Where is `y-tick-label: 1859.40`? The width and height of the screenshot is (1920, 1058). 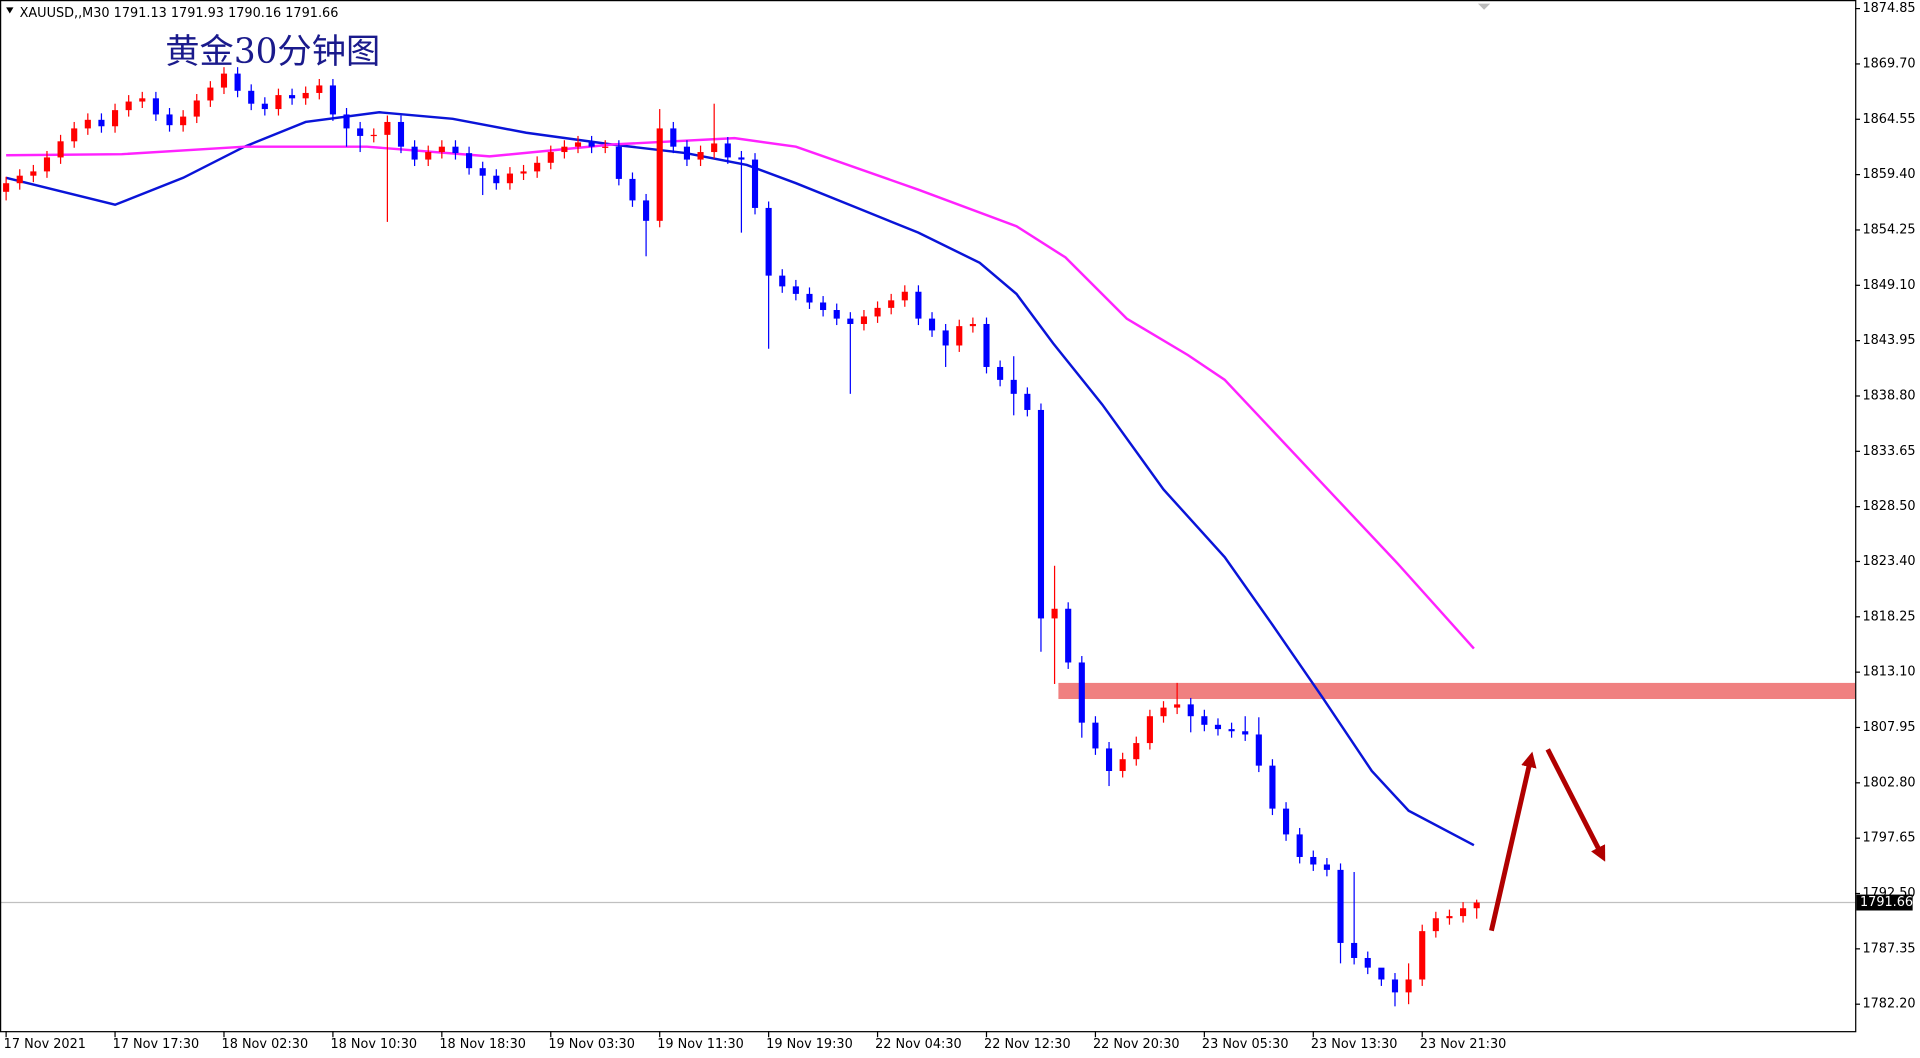
y-tick-label: 1859.40 is located at coordinates (1888, 174).